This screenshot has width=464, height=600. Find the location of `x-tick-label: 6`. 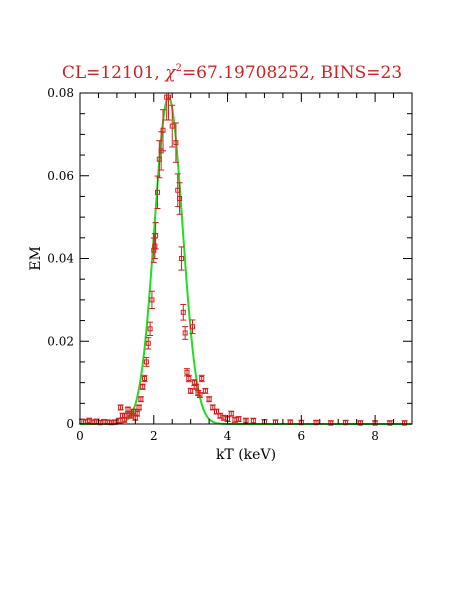

x-tick-label: 6 is located at coordinates (302, 436).